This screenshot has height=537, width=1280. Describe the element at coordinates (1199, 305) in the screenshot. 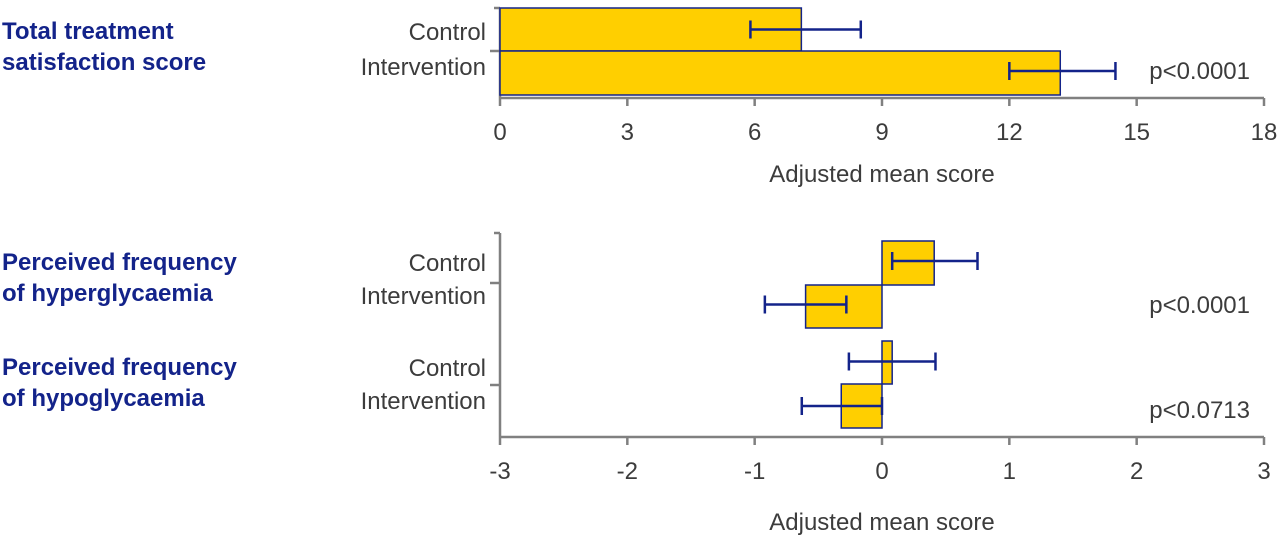

I see `hyperglycaemia-p-value: p<0.0001` at that location.